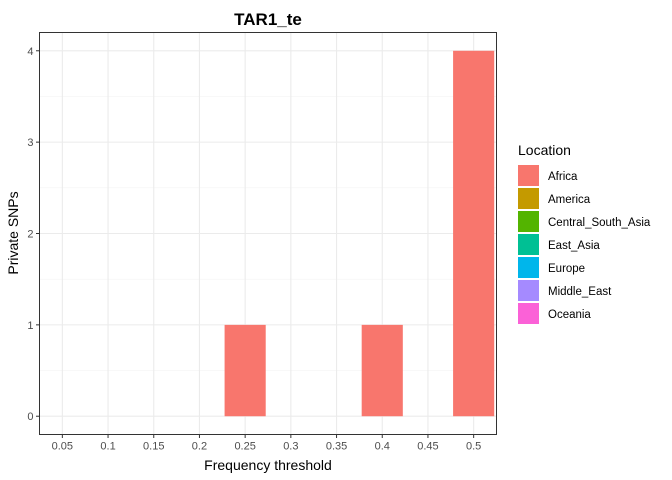  What do you see at coordinates (563, 177) in the screenshot?
I see `legend-label: Africa` at bounding box center [563, 177].